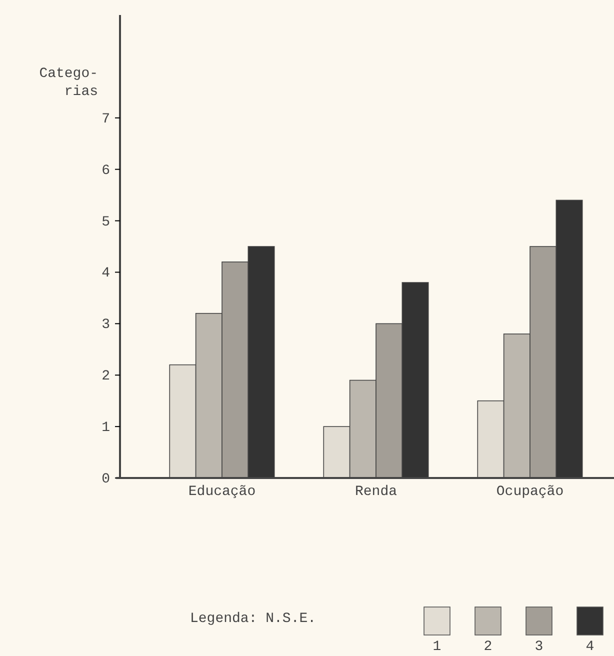  Describe the element at coordinates (539, 647) in the screenshot. I see `legend-label: 3` at that location.